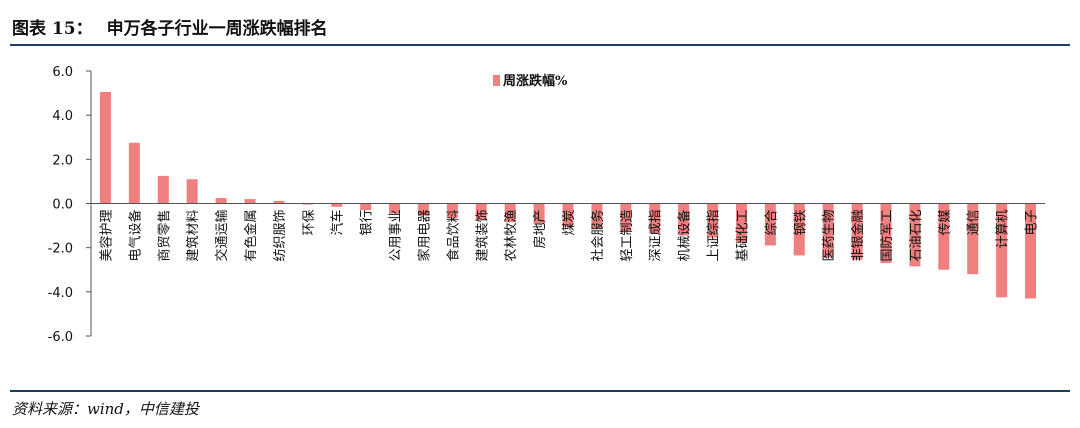 This screenshot has width=1080, height=428. I want to click on category-label: 商贸零售, so click(164, 236).